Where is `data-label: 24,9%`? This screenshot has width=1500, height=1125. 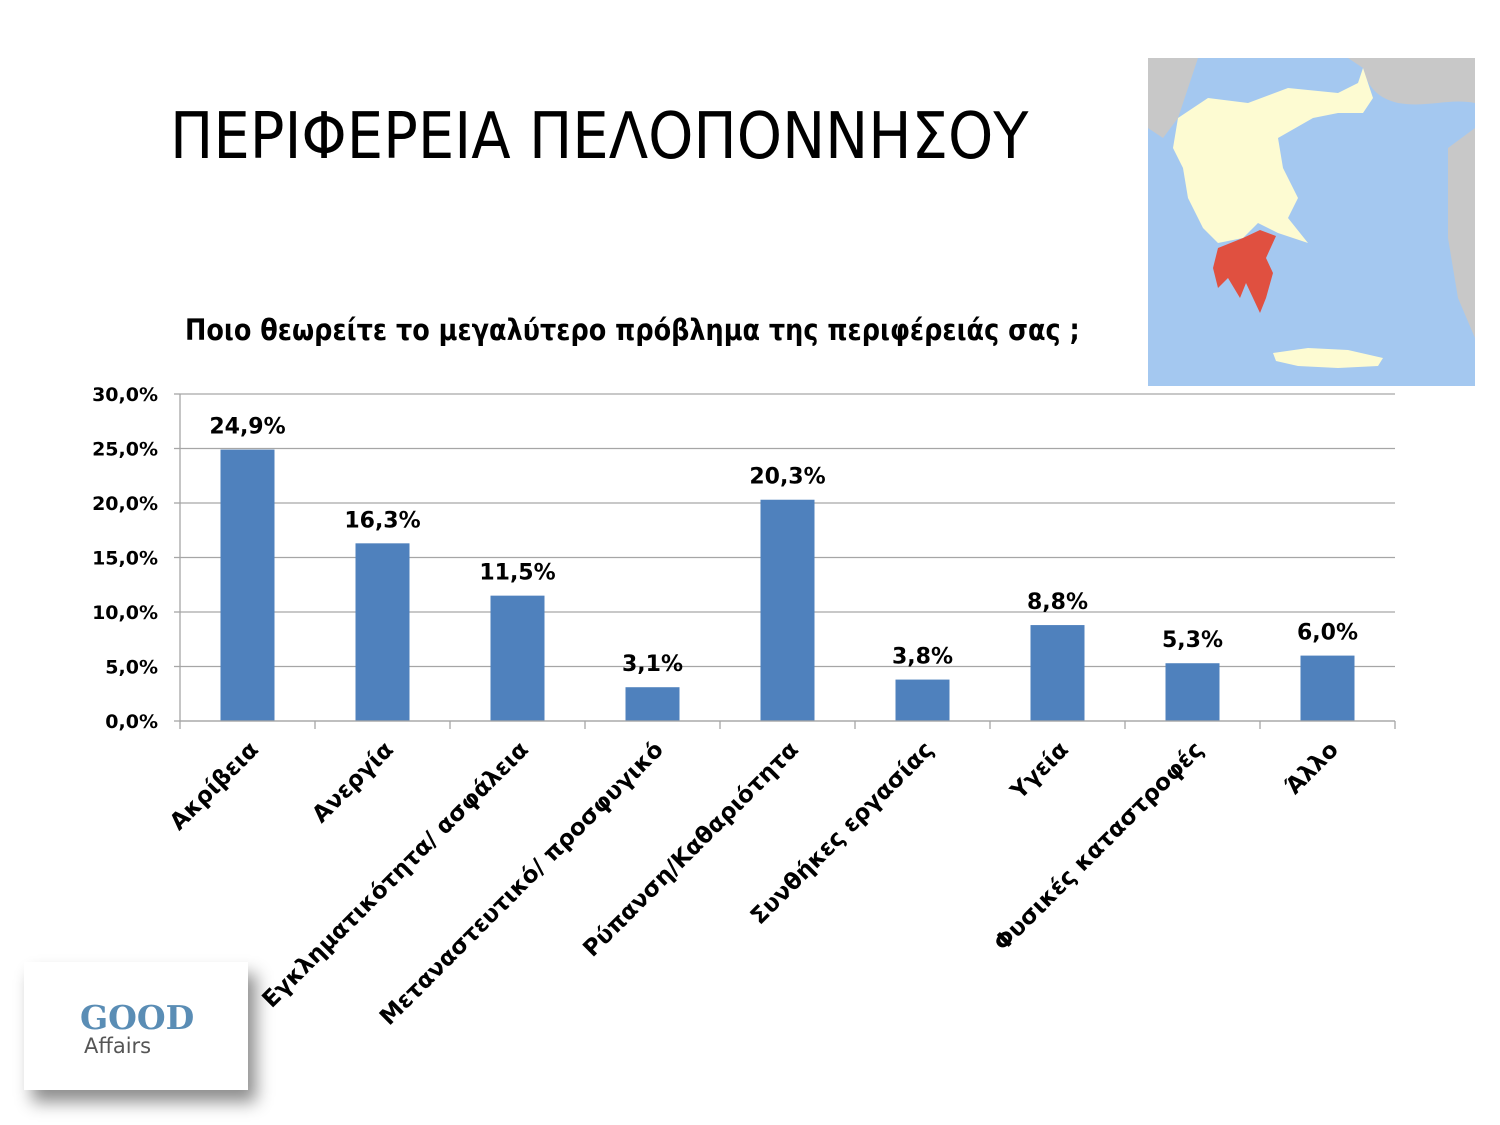
data-label: 24,9% is located at coordinates (247, 427).